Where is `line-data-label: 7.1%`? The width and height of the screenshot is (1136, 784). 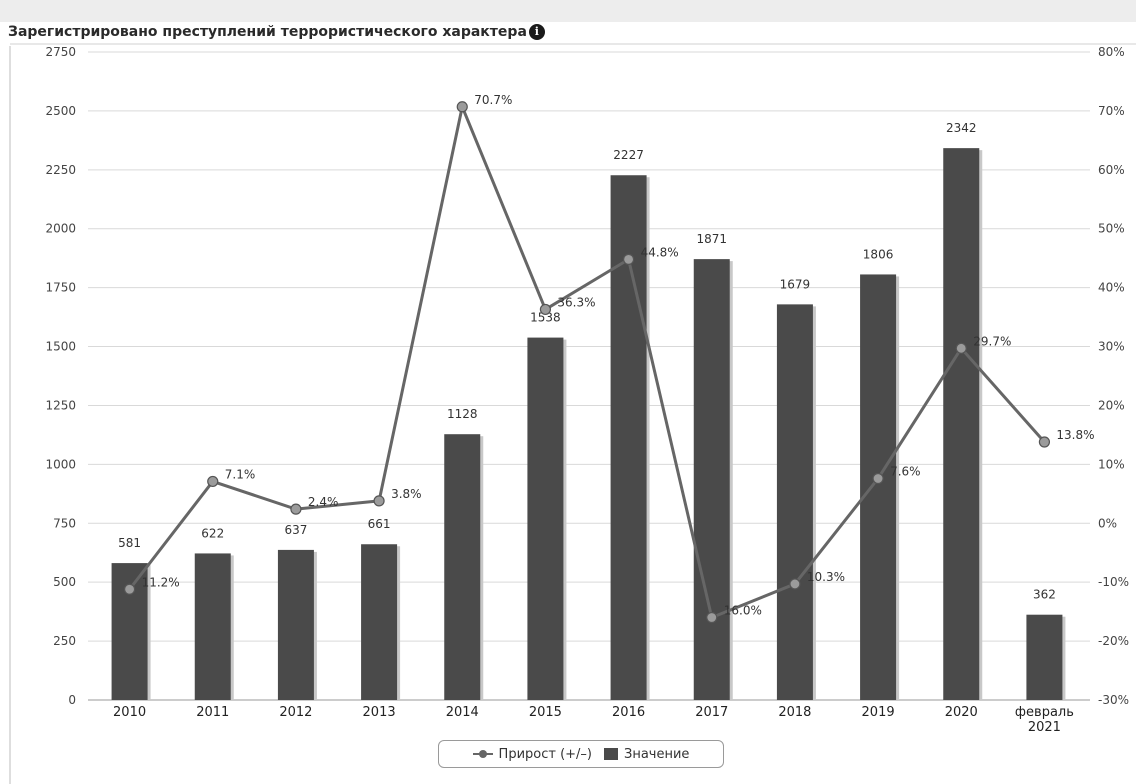
line-data-label: 7.1% is located at coordinates (240, 474).